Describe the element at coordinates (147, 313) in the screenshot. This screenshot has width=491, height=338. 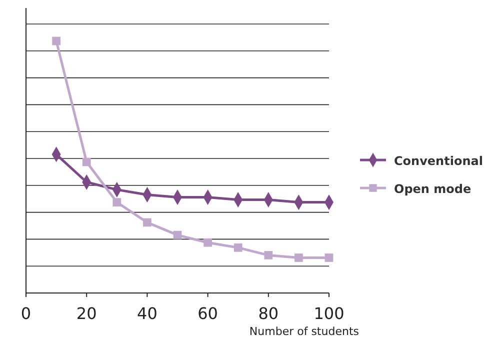
I see `x-tick-label: 40` at that location.